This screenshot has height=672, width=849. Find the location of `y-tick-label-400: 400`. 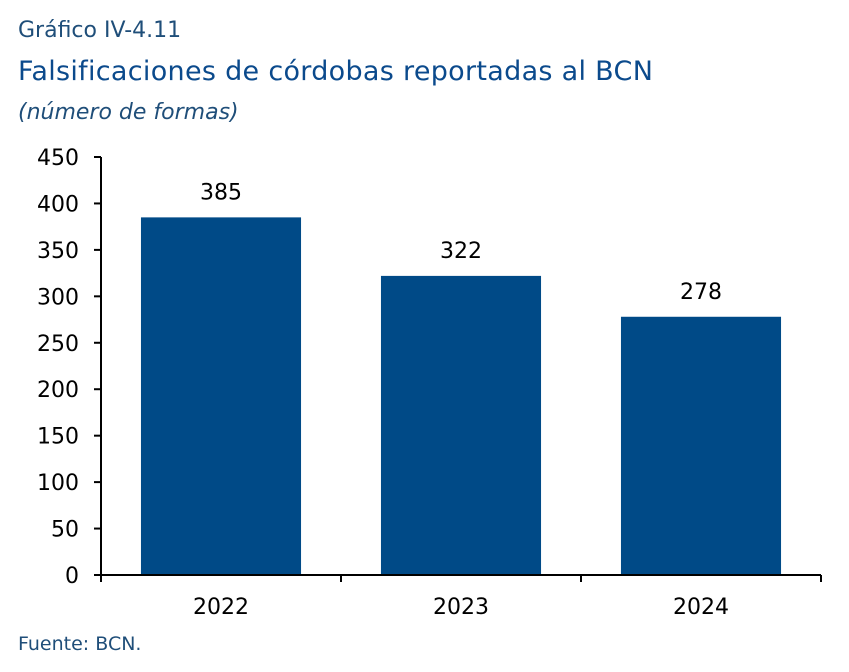

y-tick-label-400: 400 is located at coordinates (58, 204).